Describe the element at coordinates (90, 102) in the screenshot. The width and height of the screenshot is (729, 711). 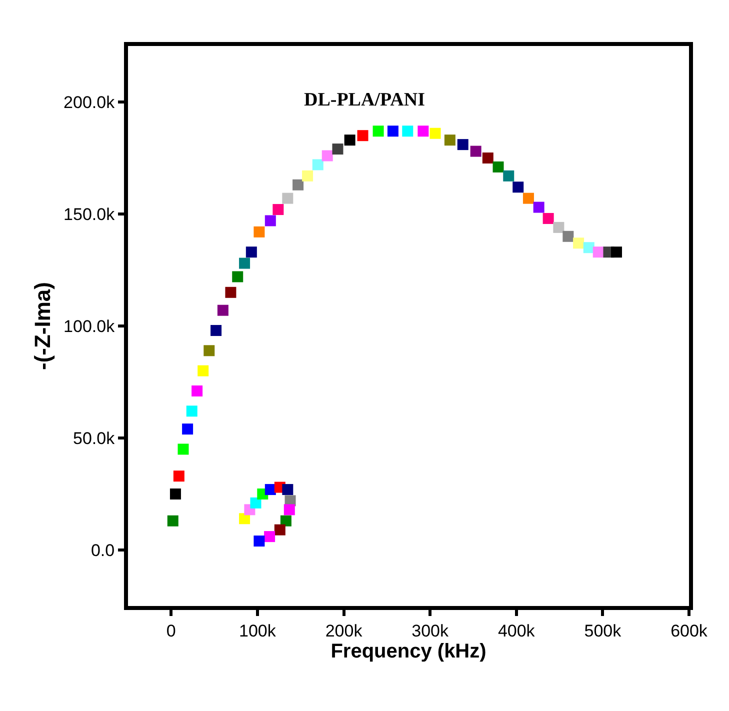
I see `y-tick-label: 200.0k` at that location.